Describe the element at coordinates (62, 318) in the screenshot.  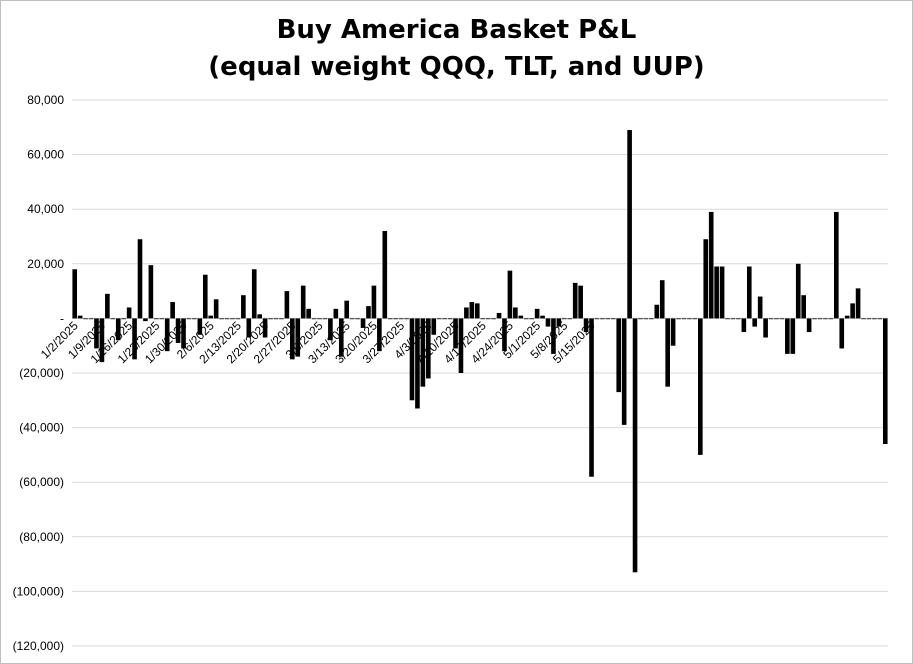
I see `y-tick-label: -` at that location.